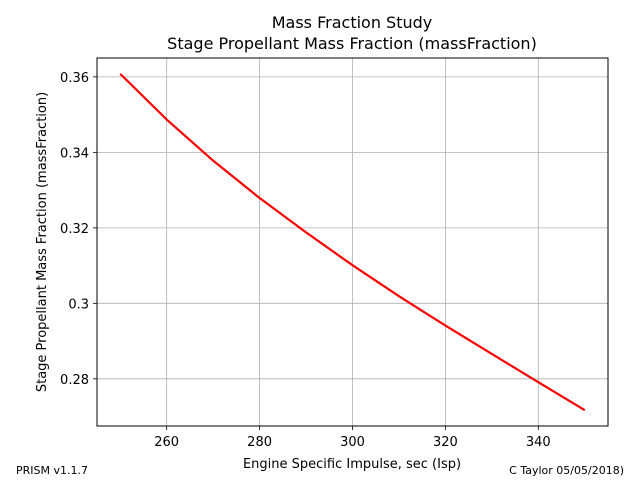  I want to click on x-tick-label: 340, so click(538, 442).